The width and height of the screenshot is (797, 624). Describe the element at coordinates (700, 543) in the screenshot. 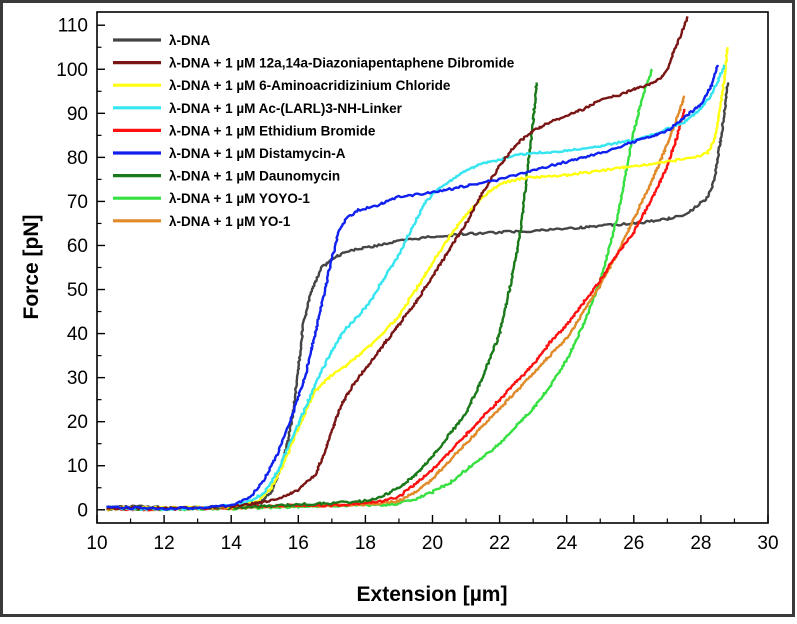

I see `x-tick-label: 28` at that location.